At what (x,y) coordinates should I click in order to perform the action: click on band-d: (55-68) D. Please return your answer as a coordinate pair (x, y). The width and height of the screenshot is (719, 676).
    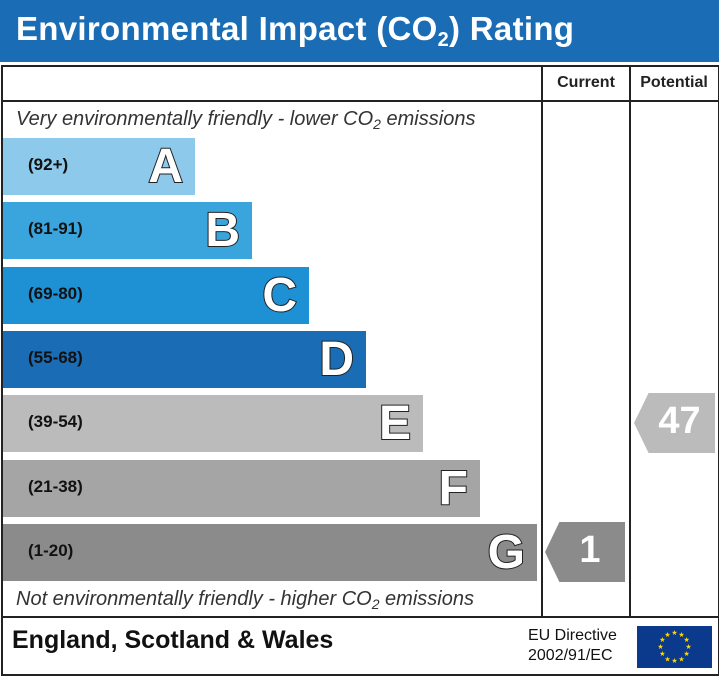
    Looking at the image, I should click on (184, 359).